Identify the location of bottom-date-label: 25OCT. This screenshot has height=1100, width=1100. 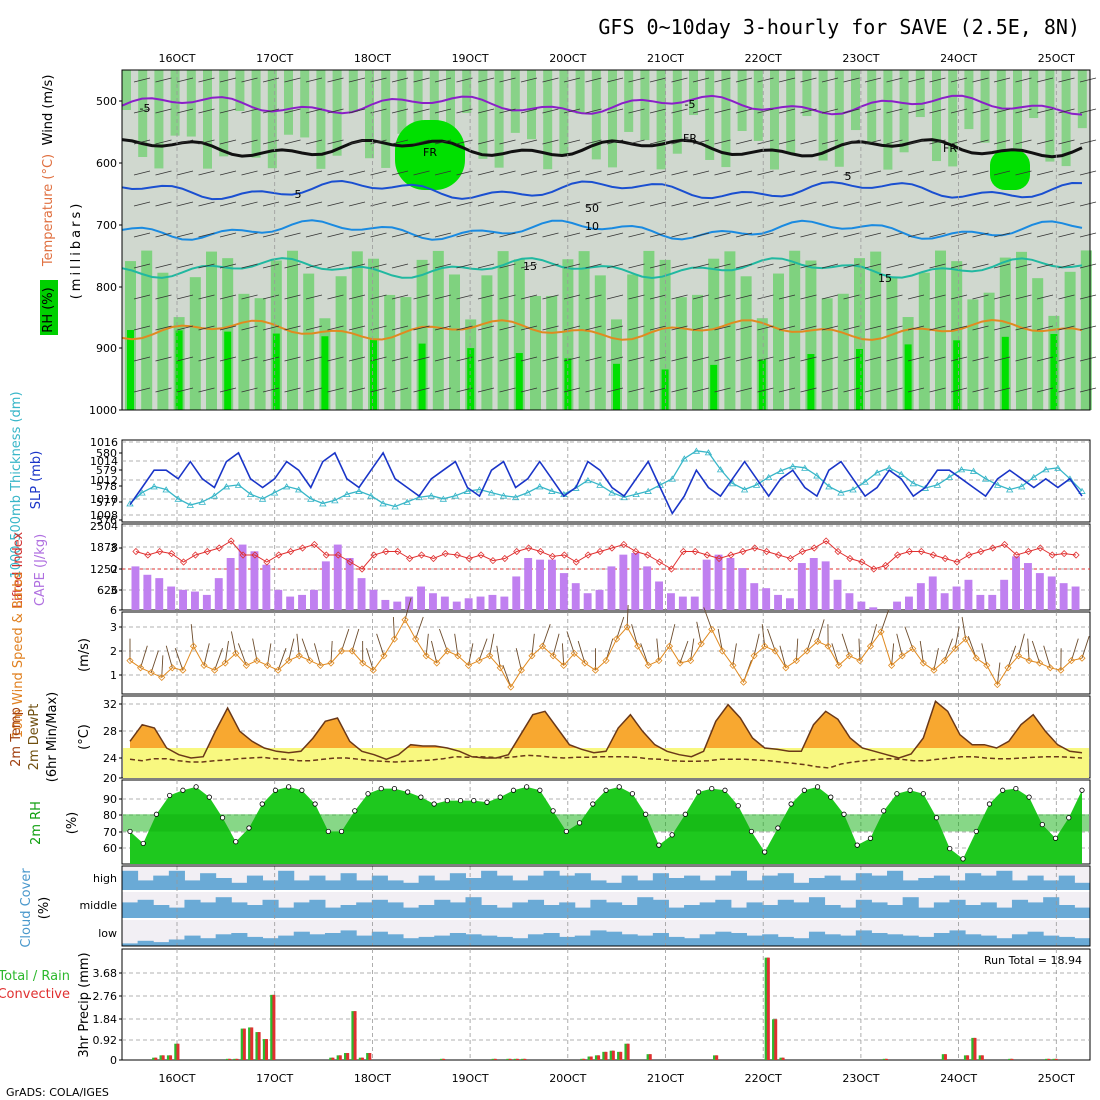
(1056, 1078).